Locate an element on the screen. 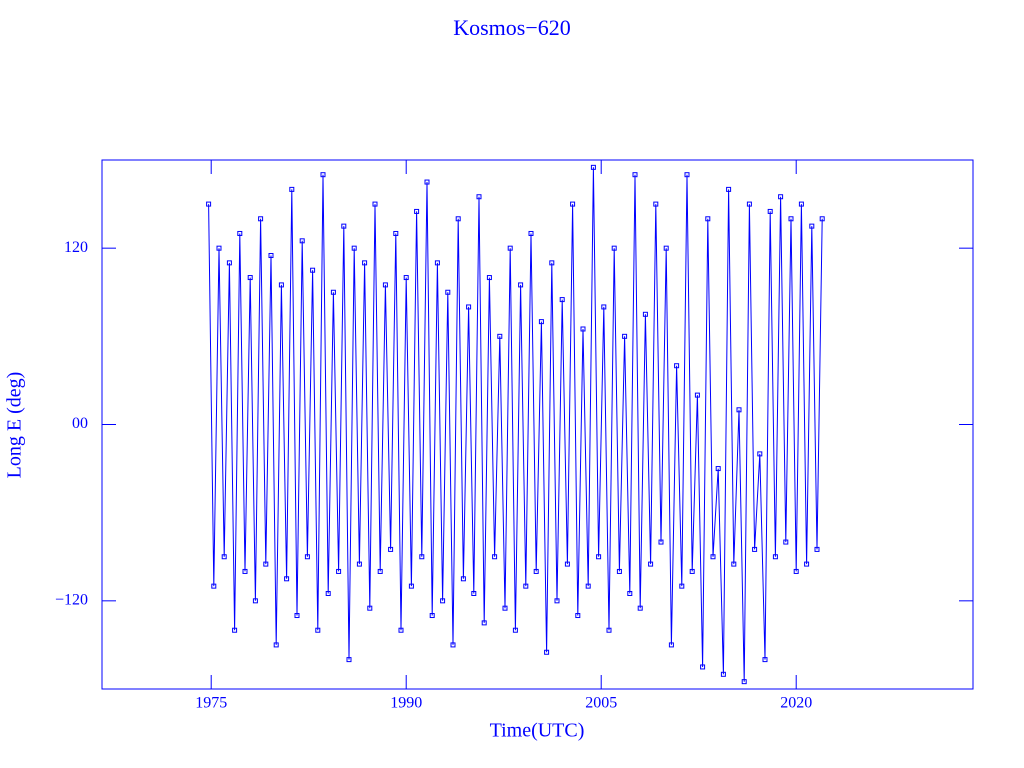 The height and width of the screenshot is (768, 1024). chart-title: Kosmos−620 is located at coordinates (512, 27).